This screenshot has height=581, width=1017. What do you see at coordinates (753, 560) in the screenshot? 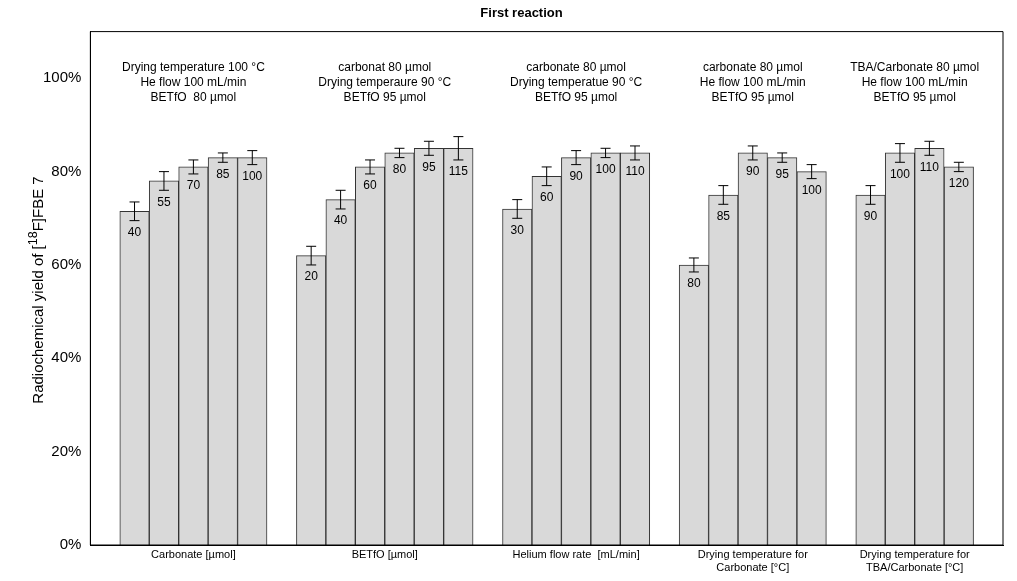
I see `text: Drying temperature for Carbonate [°C]` at bounding box center [753, 560].